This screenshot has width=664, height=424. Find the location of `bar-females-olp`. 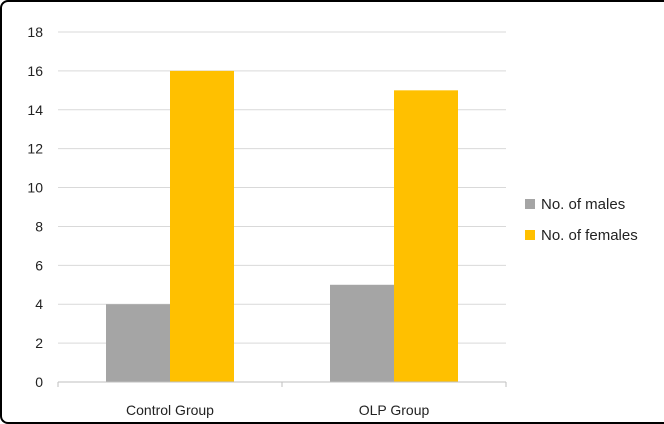

bar-females-olp is located at coordinates (426, 236).